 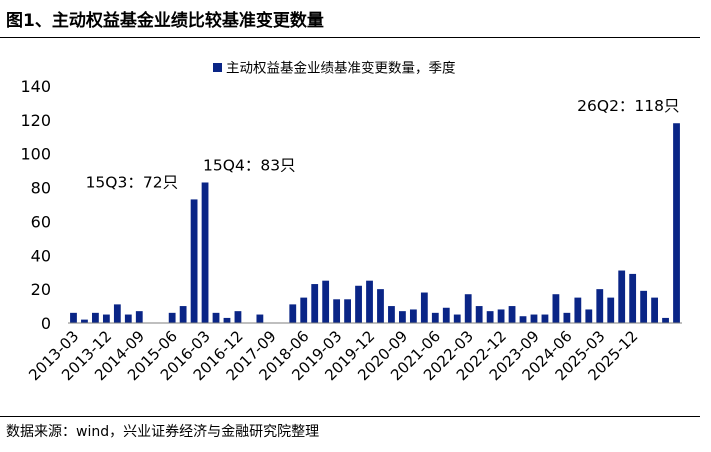 What do you see at coordinates (41, 255) in the screenshot?
I see `y-tick-label: 40` at bounding box center [41, 255].